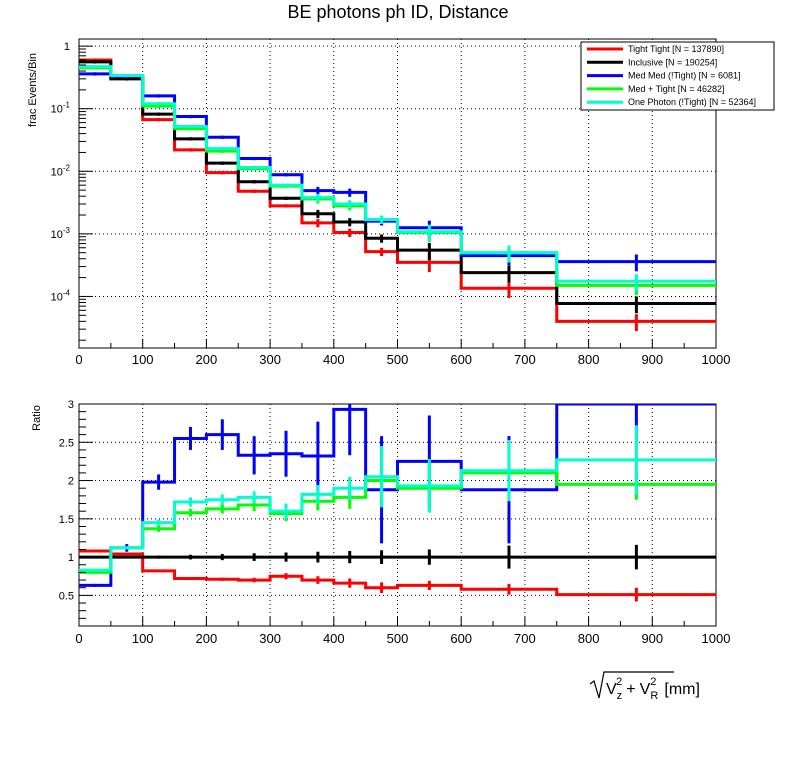 The image size is (796, 772). What do you see at coordinates (630, 689) in the screenshot?
I see `x-plus: +` at bounding box center [630, 689].